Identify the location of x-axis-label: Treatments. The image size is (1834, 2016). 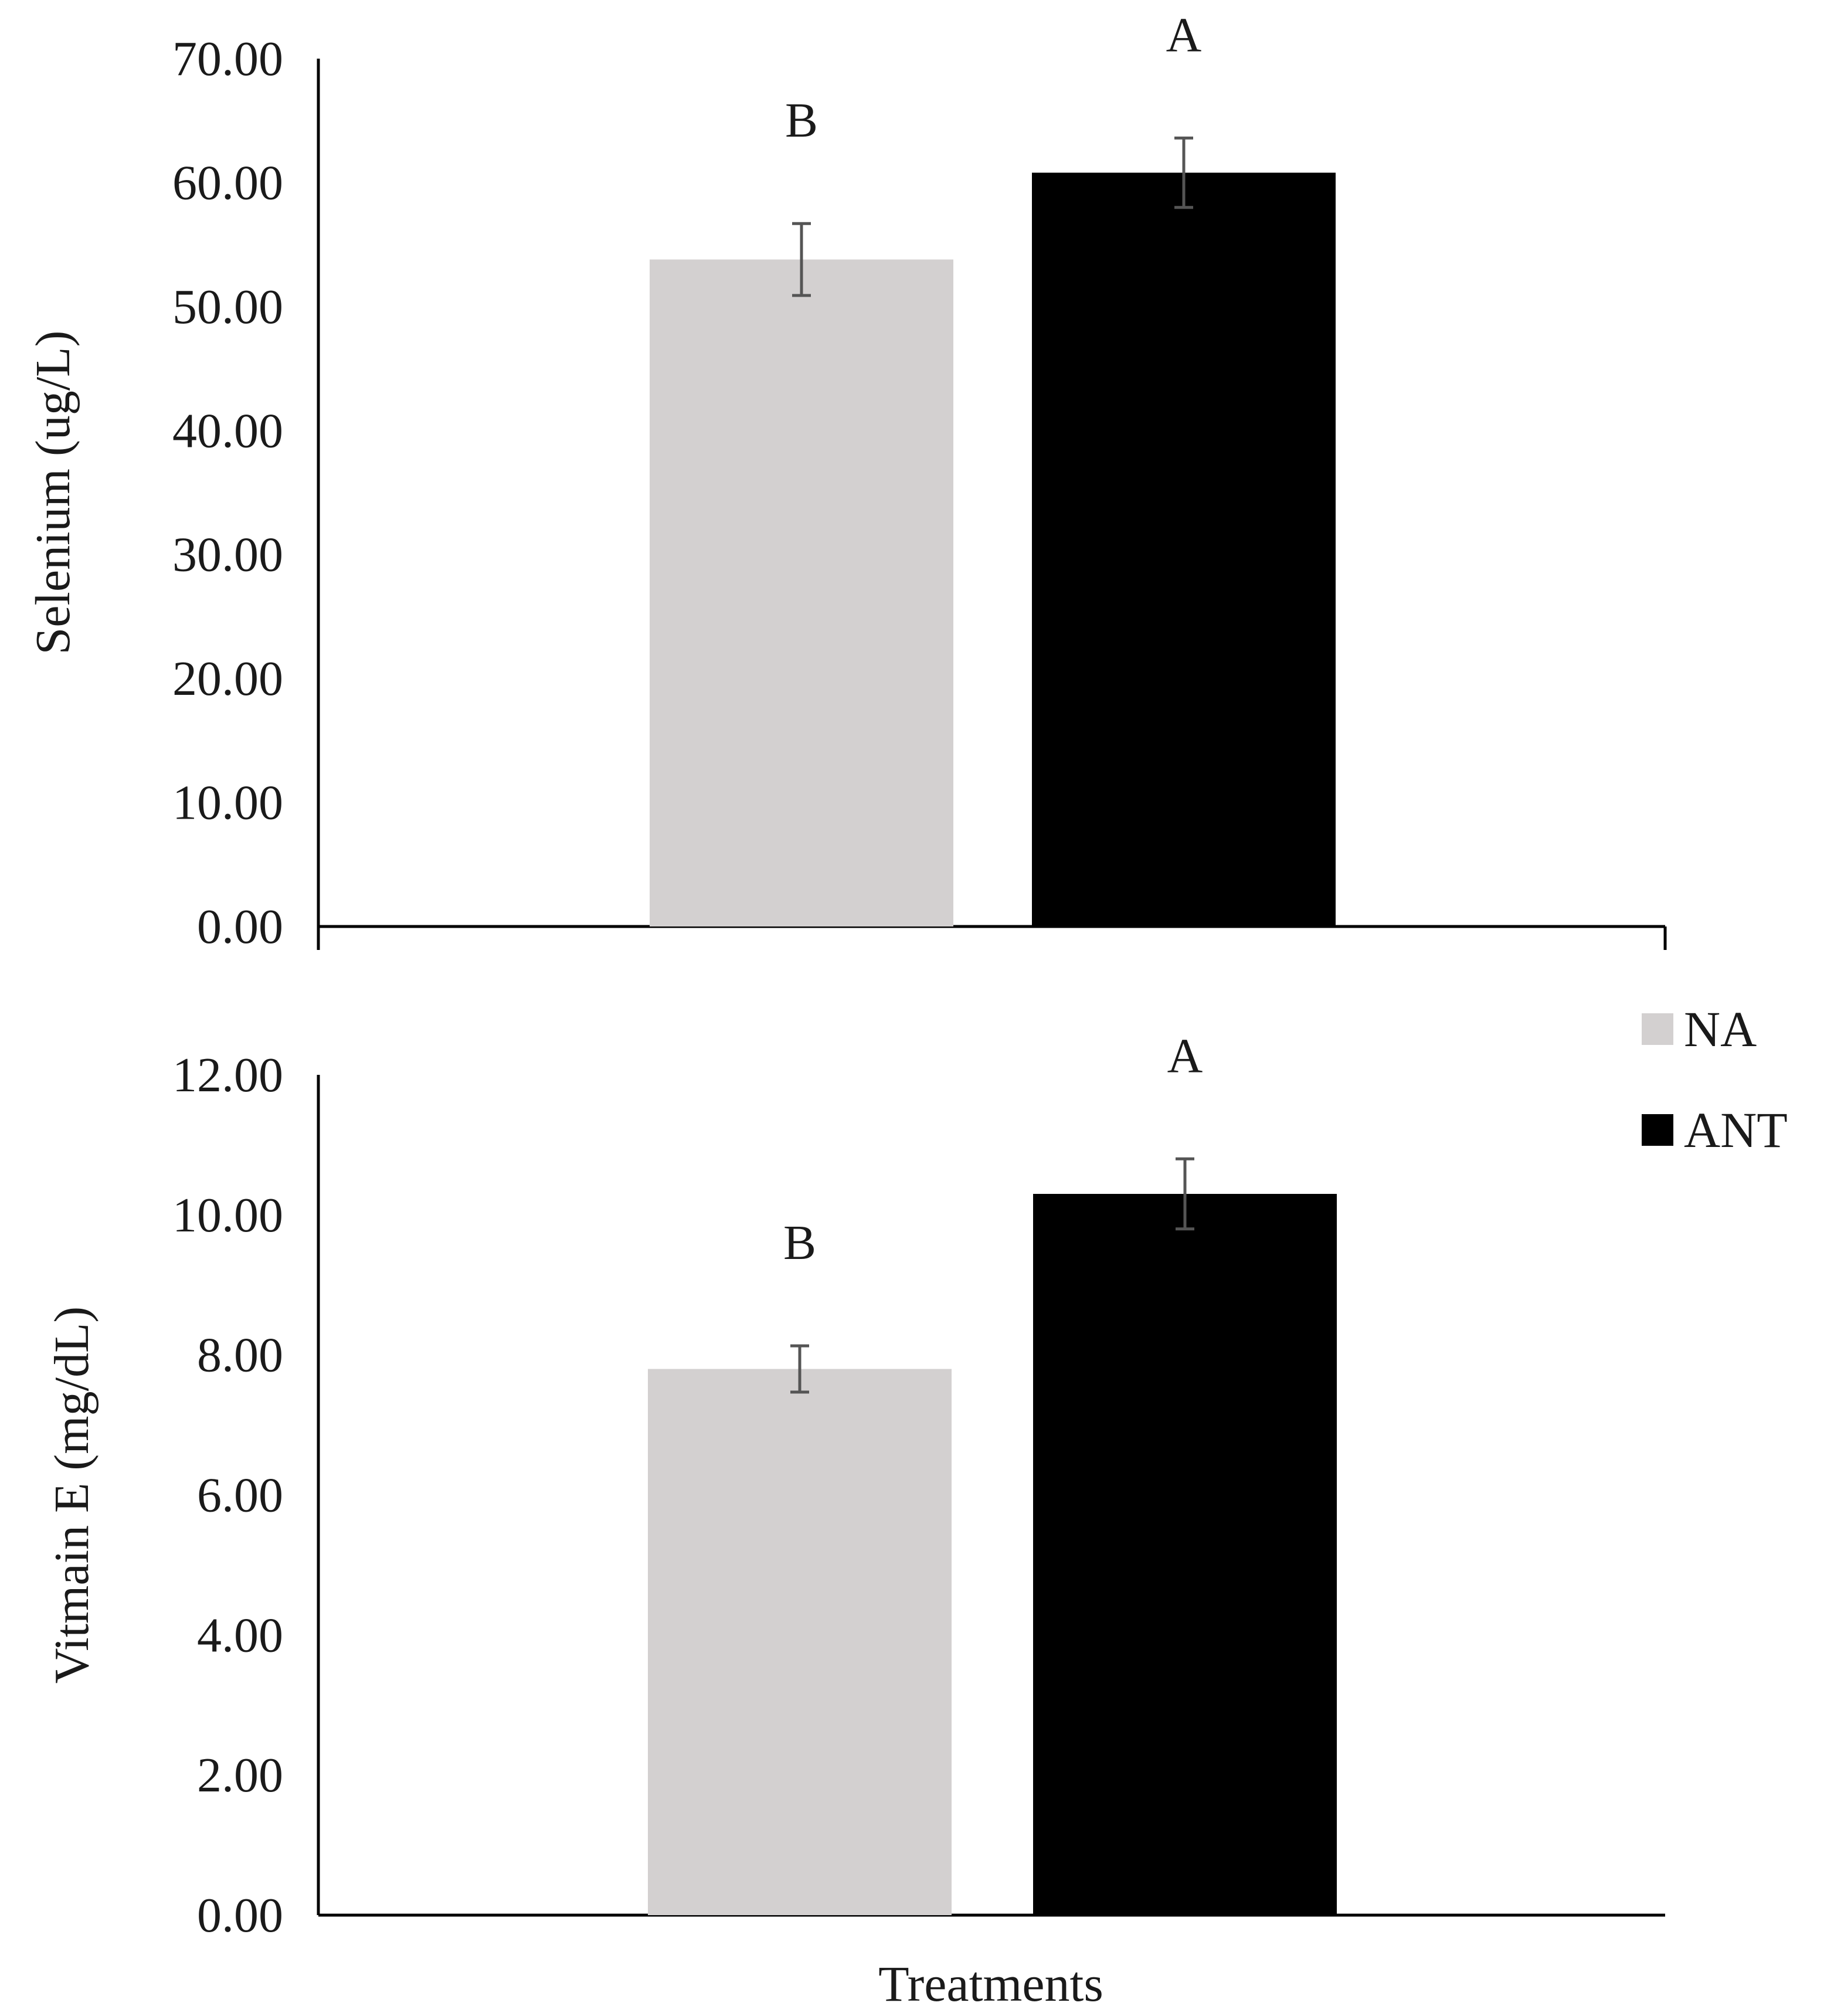
(990, 1984).